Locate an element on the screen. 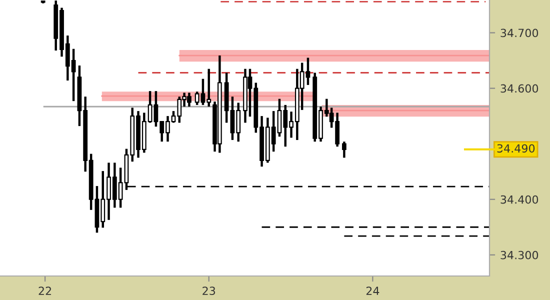 The image size is (550, 300). y-tick-label: 34.700 is located at coordinates (519, 33).